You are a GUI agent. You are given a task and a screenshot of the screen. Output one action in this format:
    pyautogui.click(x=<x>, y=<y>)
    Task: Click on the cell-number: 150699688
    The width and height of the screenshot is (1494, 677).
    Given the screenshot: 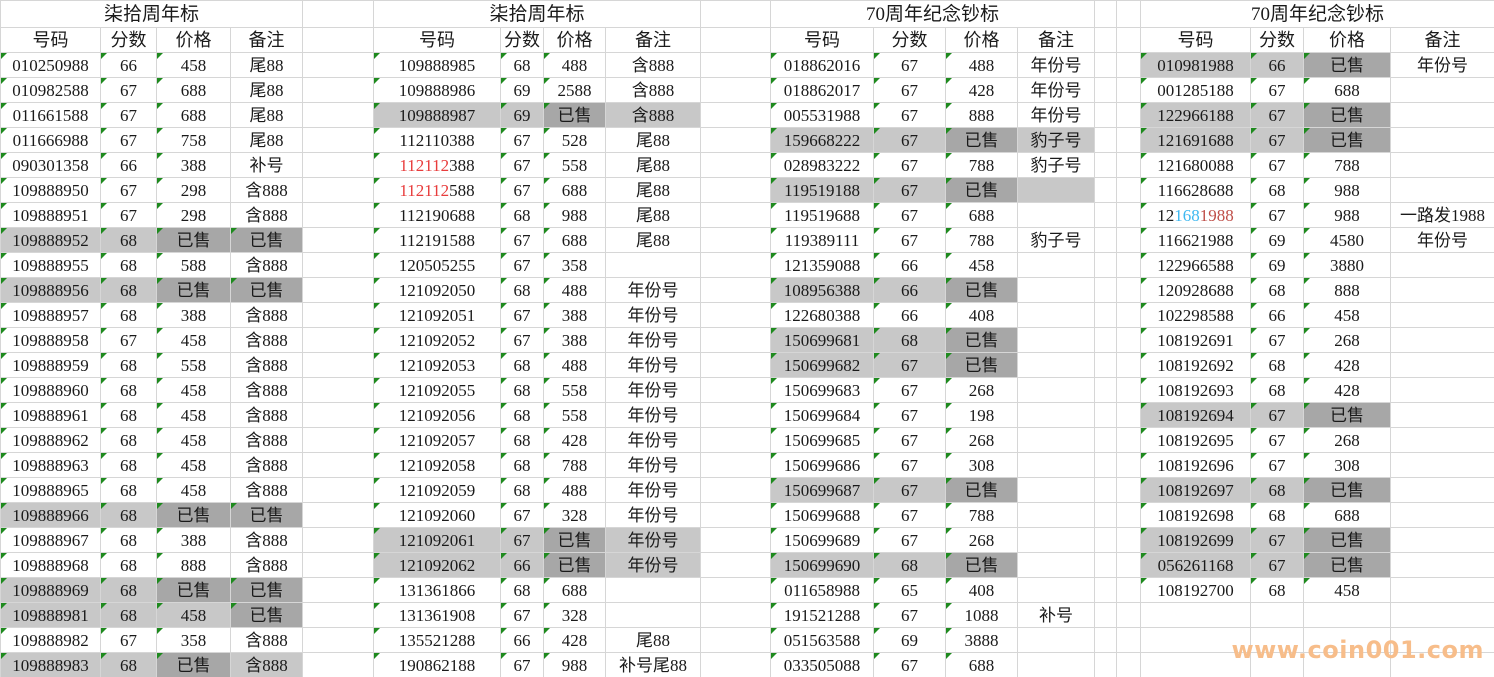 What is the action you would take?
    pyautogui.click(x=822, y=515)
    